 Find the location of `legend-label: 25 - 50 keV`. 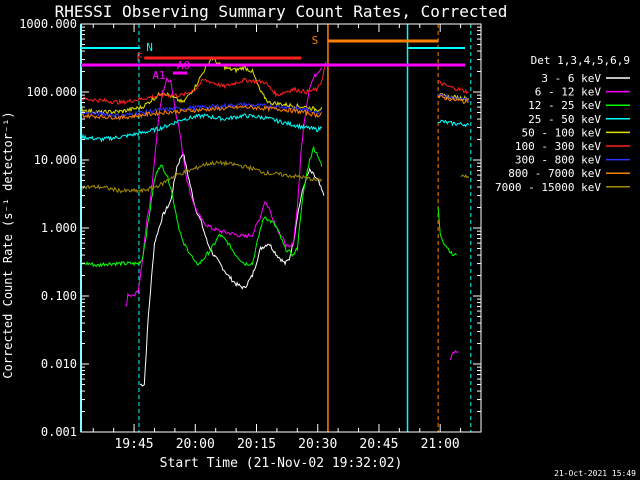

legend-label: 25 - 50 keV is located at coordinates (564, 119).